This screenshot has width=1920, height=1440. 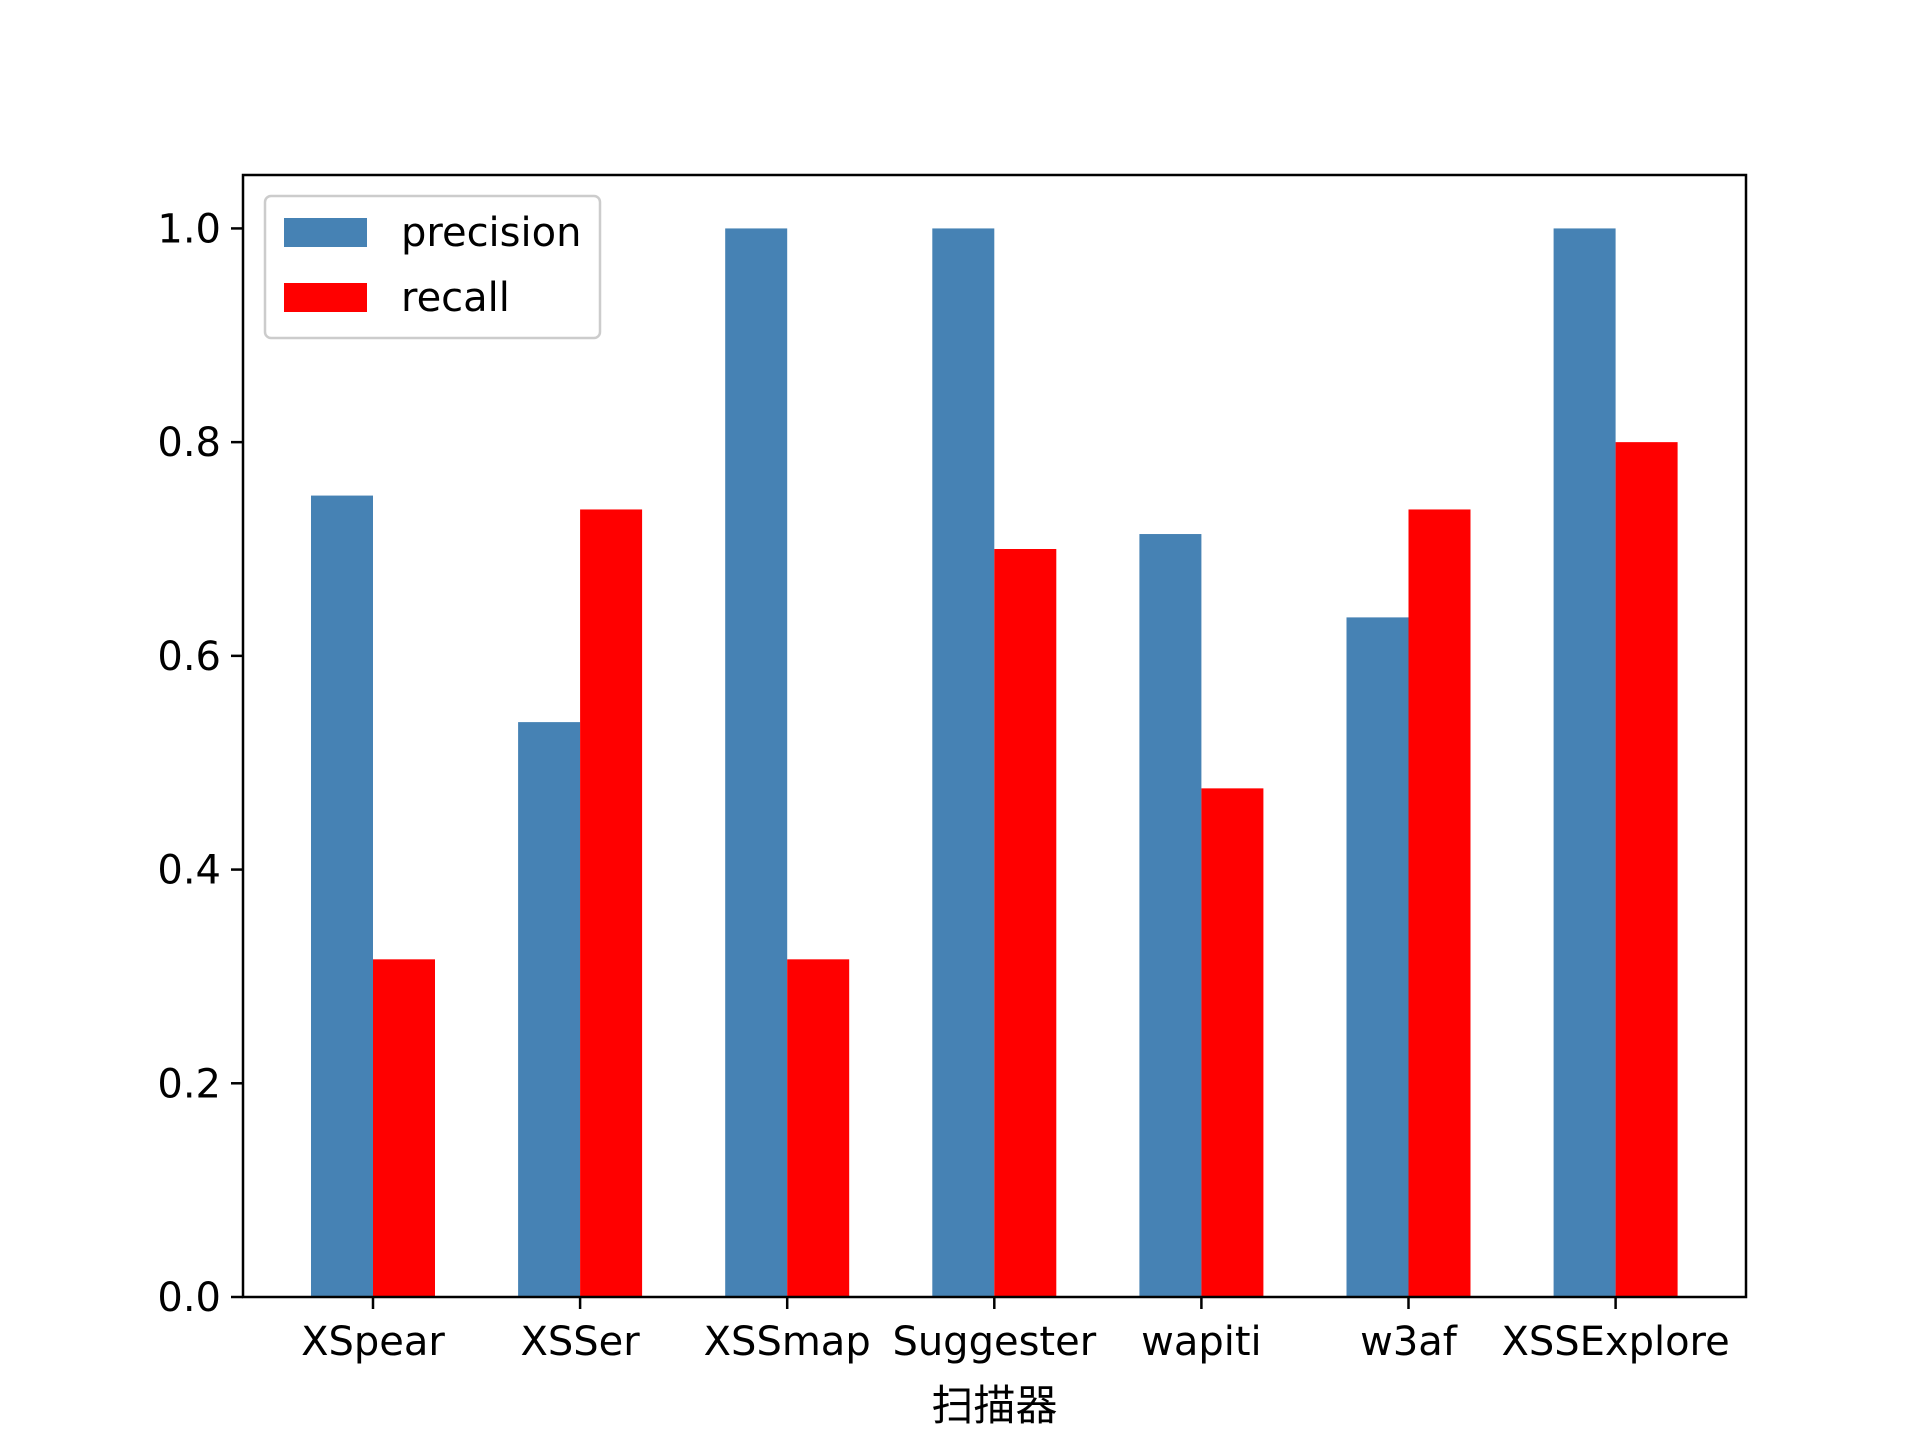 What do you see at coordinates (404, 1128) in the screenshot?
I see `bar-recall-xspear` at bounding box center [404, 1128].